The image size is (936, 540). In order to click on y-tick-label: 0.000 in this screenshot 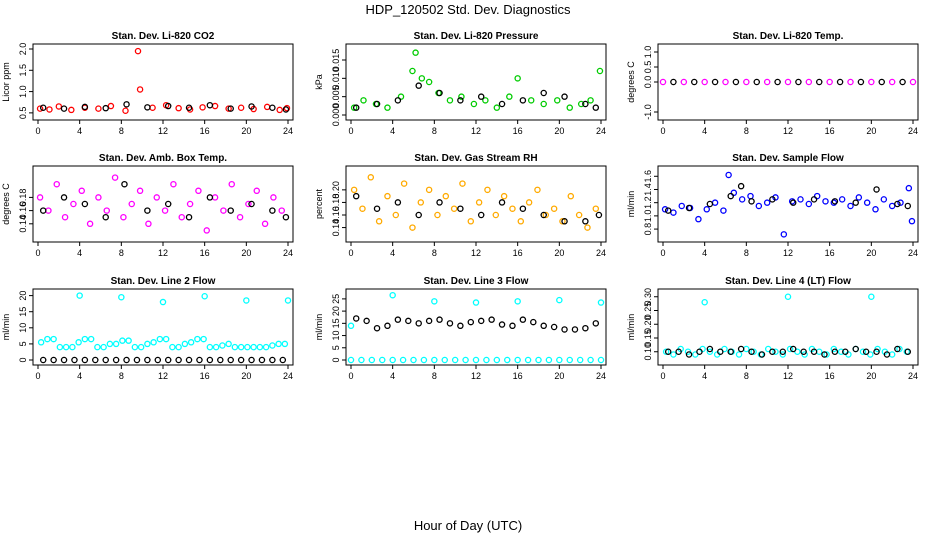, I will do `click(336, 115)`.